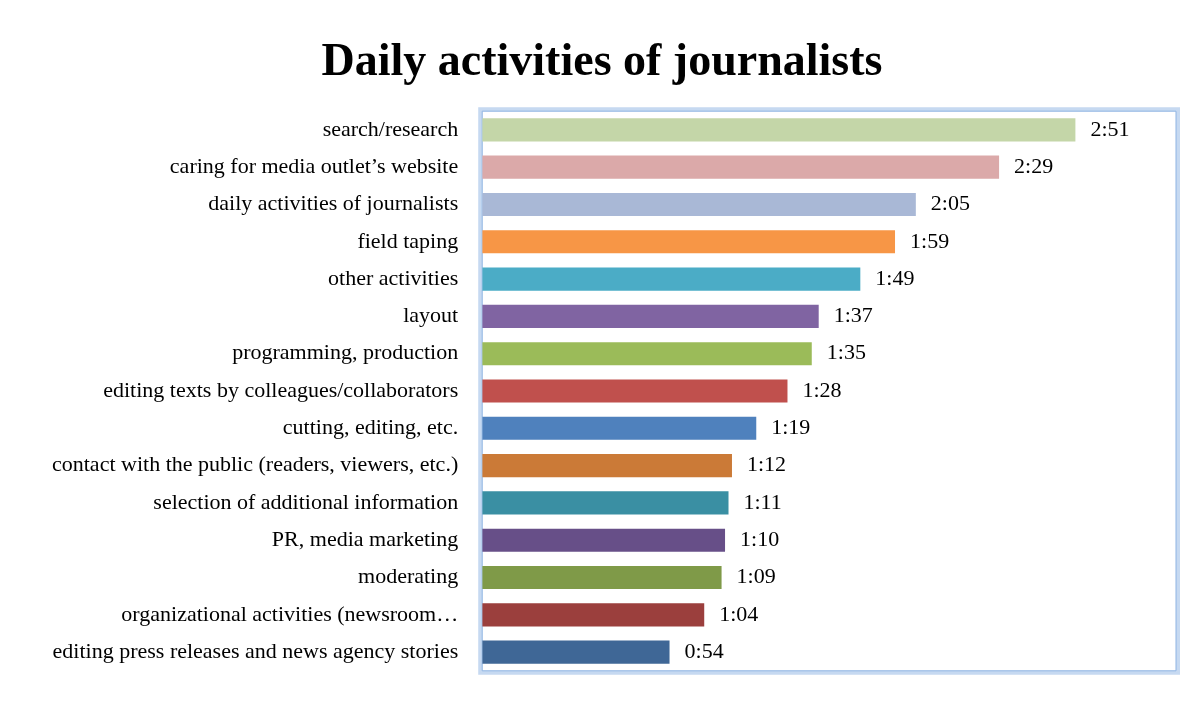  Describe the element at coordinates (431, 315) in the screenshot. I see `y-tick-label: layout` at that location.